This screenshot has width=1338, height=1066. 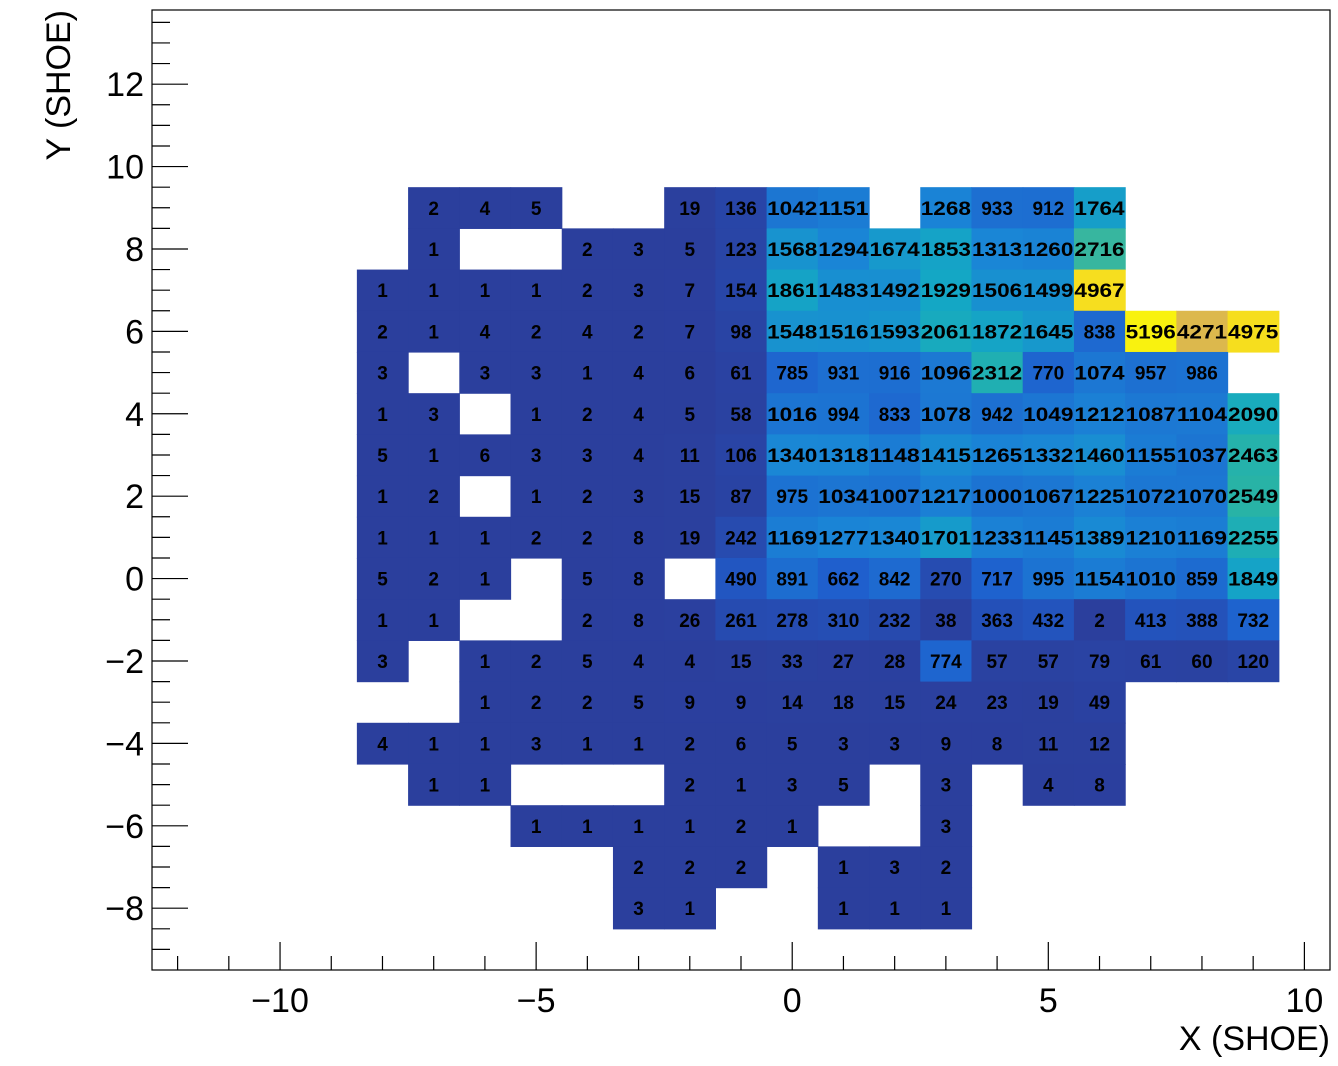 What do you see at coordinates (740, 497) in the screenshot?
I see `heatmap-bin-label: 87` at bounding box center [740, 497].